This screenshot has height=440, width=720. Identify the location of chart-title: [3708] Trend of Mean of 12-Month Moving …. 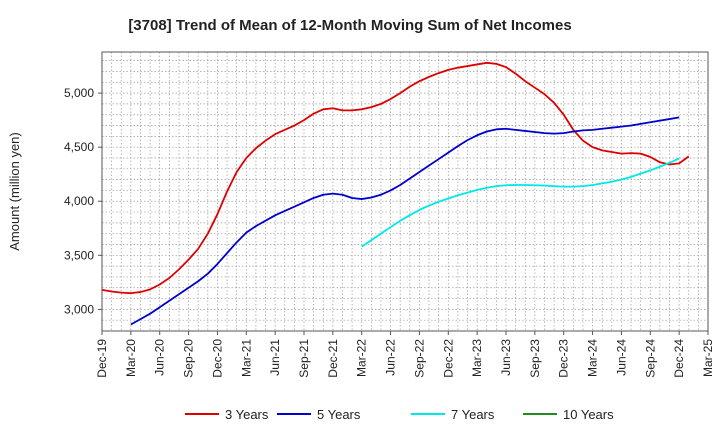
(349, 25).